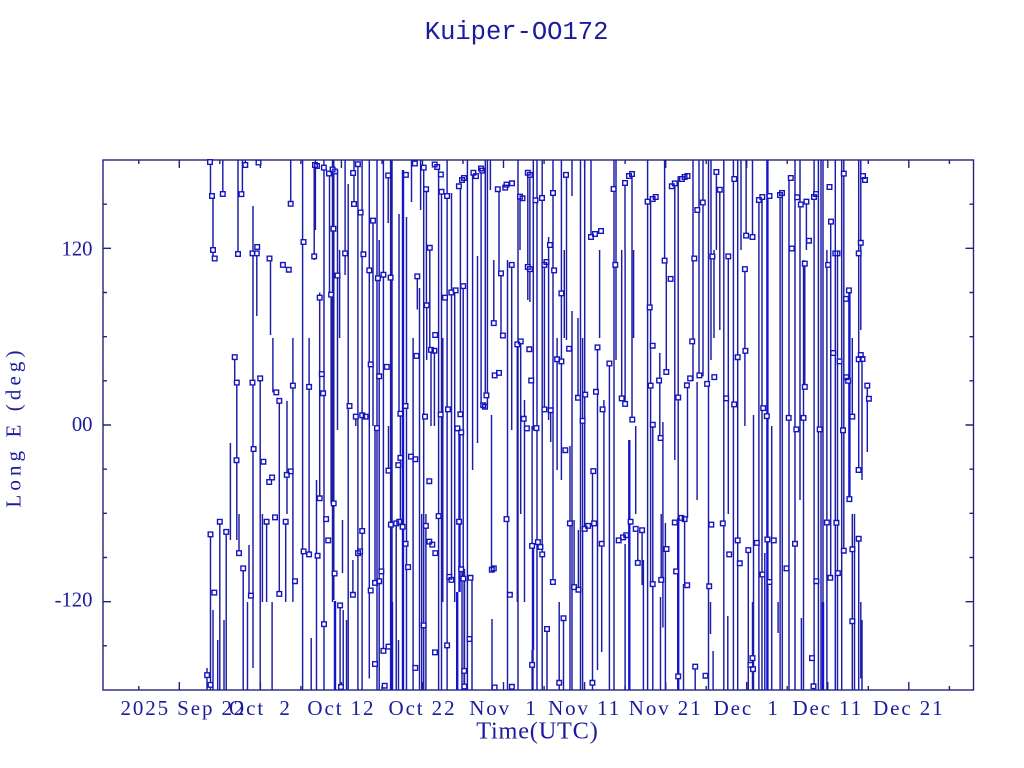  What do you see at coordinates (183, 708) in the screenshot?
I see `svg-text: 2025 Sep 22` at bounding box center [183, 708].